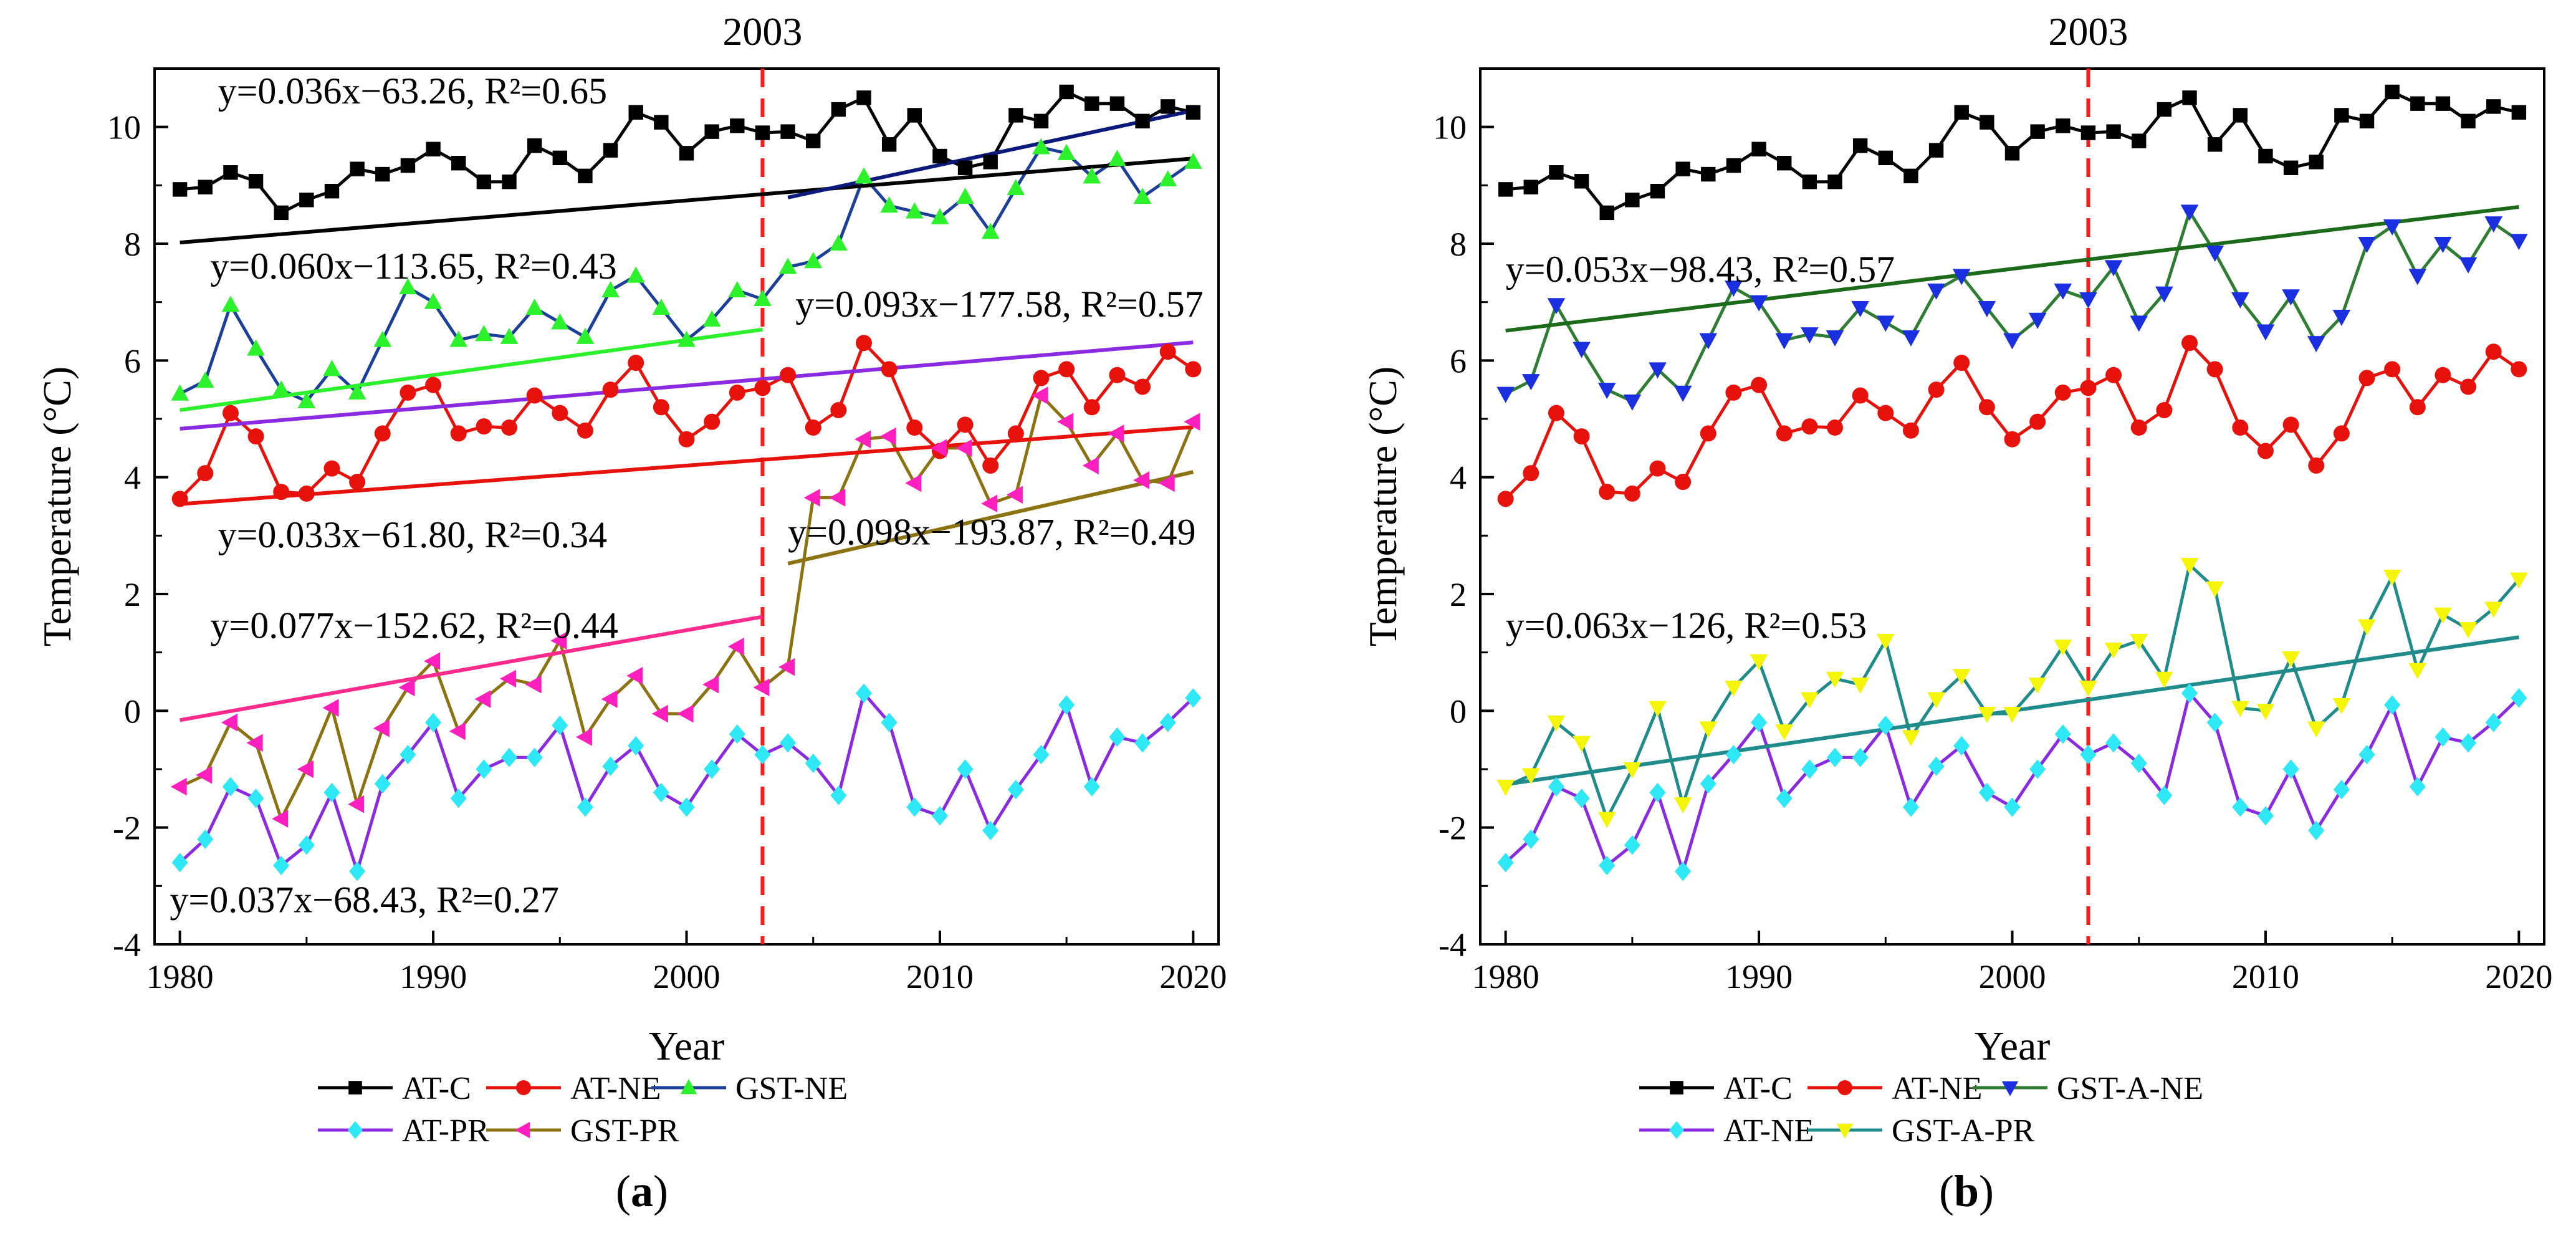  Describe the element at coordinates (180, 976) in the screenshot. I see `x-tick-label: 1980` at that location.